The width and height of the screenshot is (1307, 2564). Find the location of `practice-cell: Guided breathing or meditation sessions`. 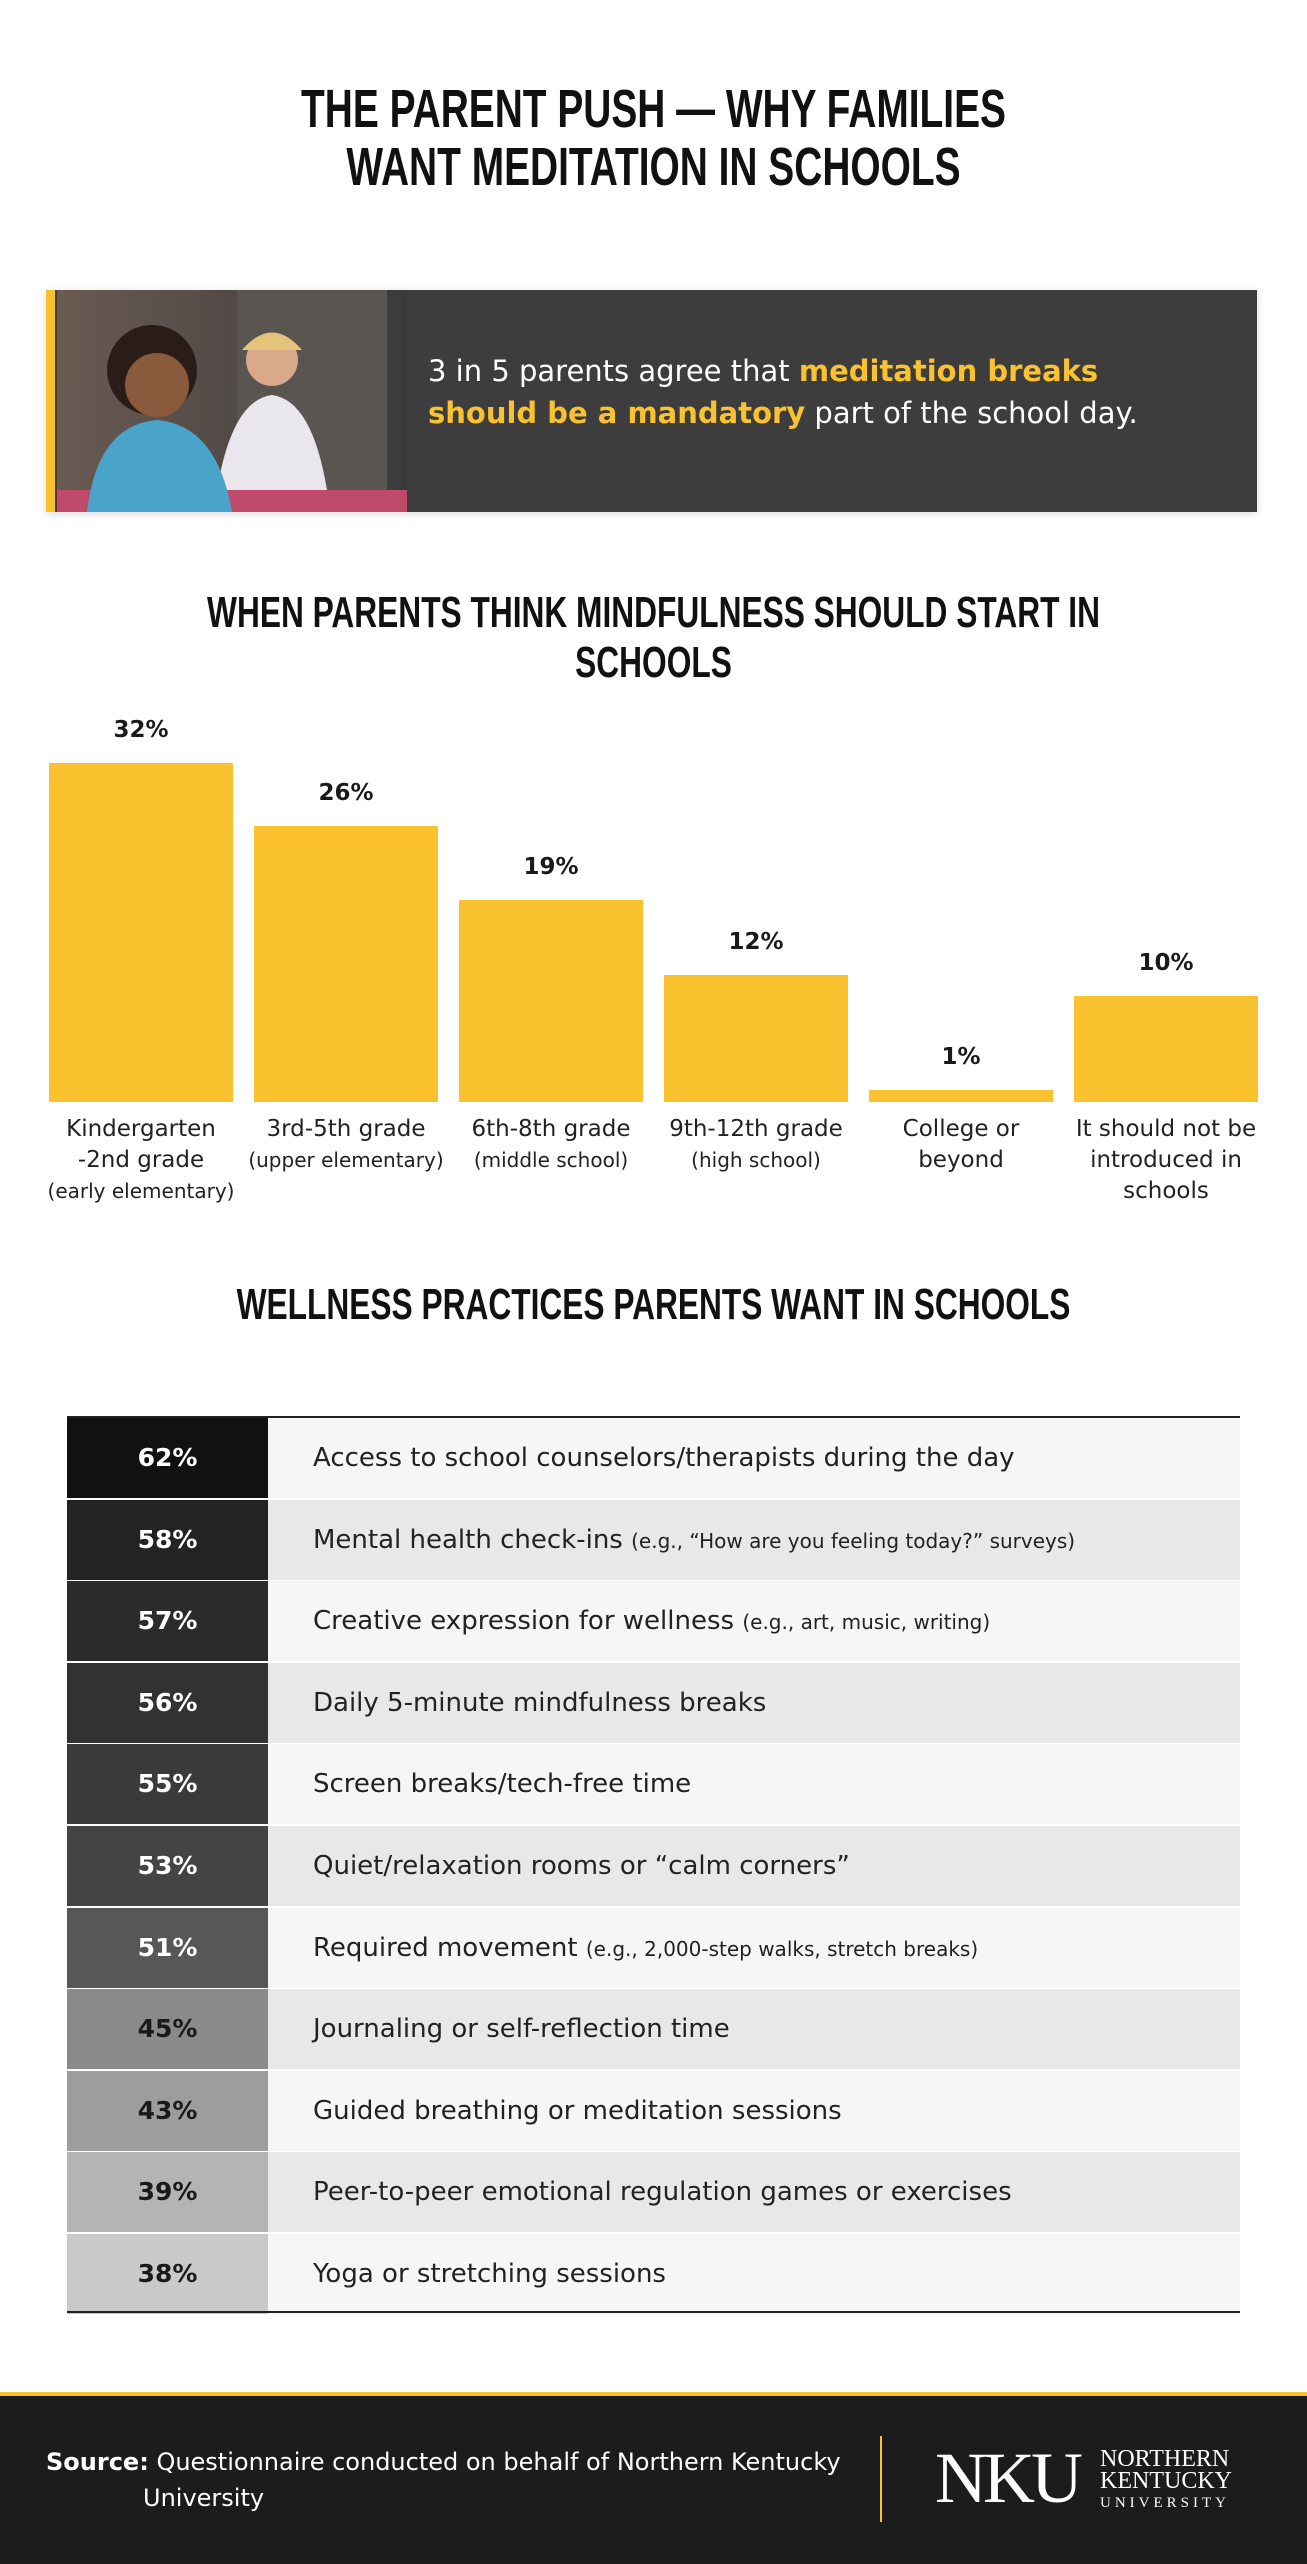

practice-cell: Guided breathing or meditation sessions is located at coordinates (577, 2111).